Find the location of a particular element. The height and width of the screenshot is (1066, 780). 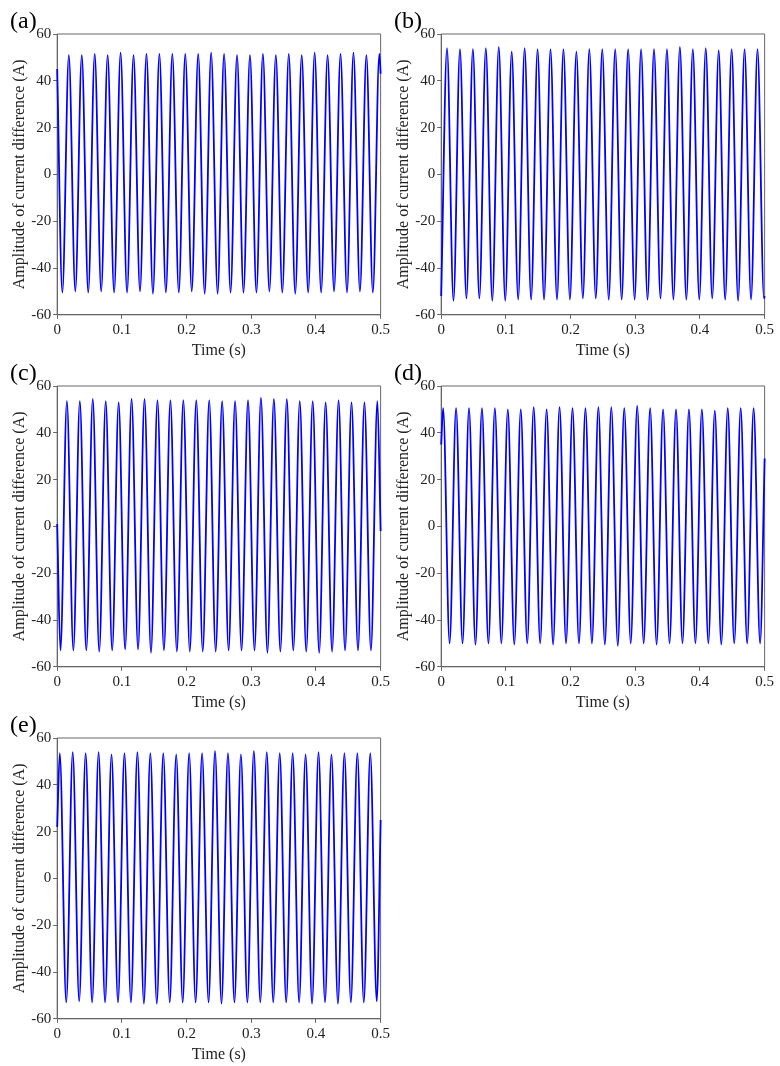

chart-title: (d) is located at coordinates (408, 372).